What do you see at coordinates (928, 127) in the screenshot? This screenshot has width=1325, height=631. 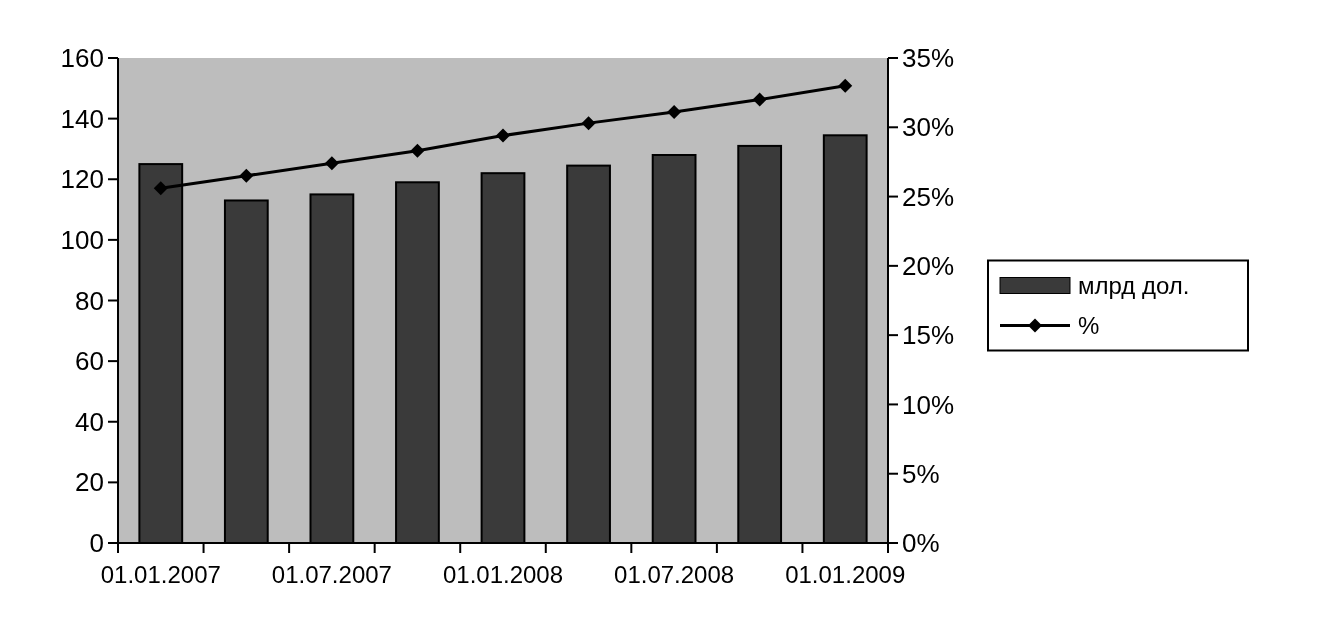 I see `y2-tick-label: 30%` at bounding box center [928, 127].